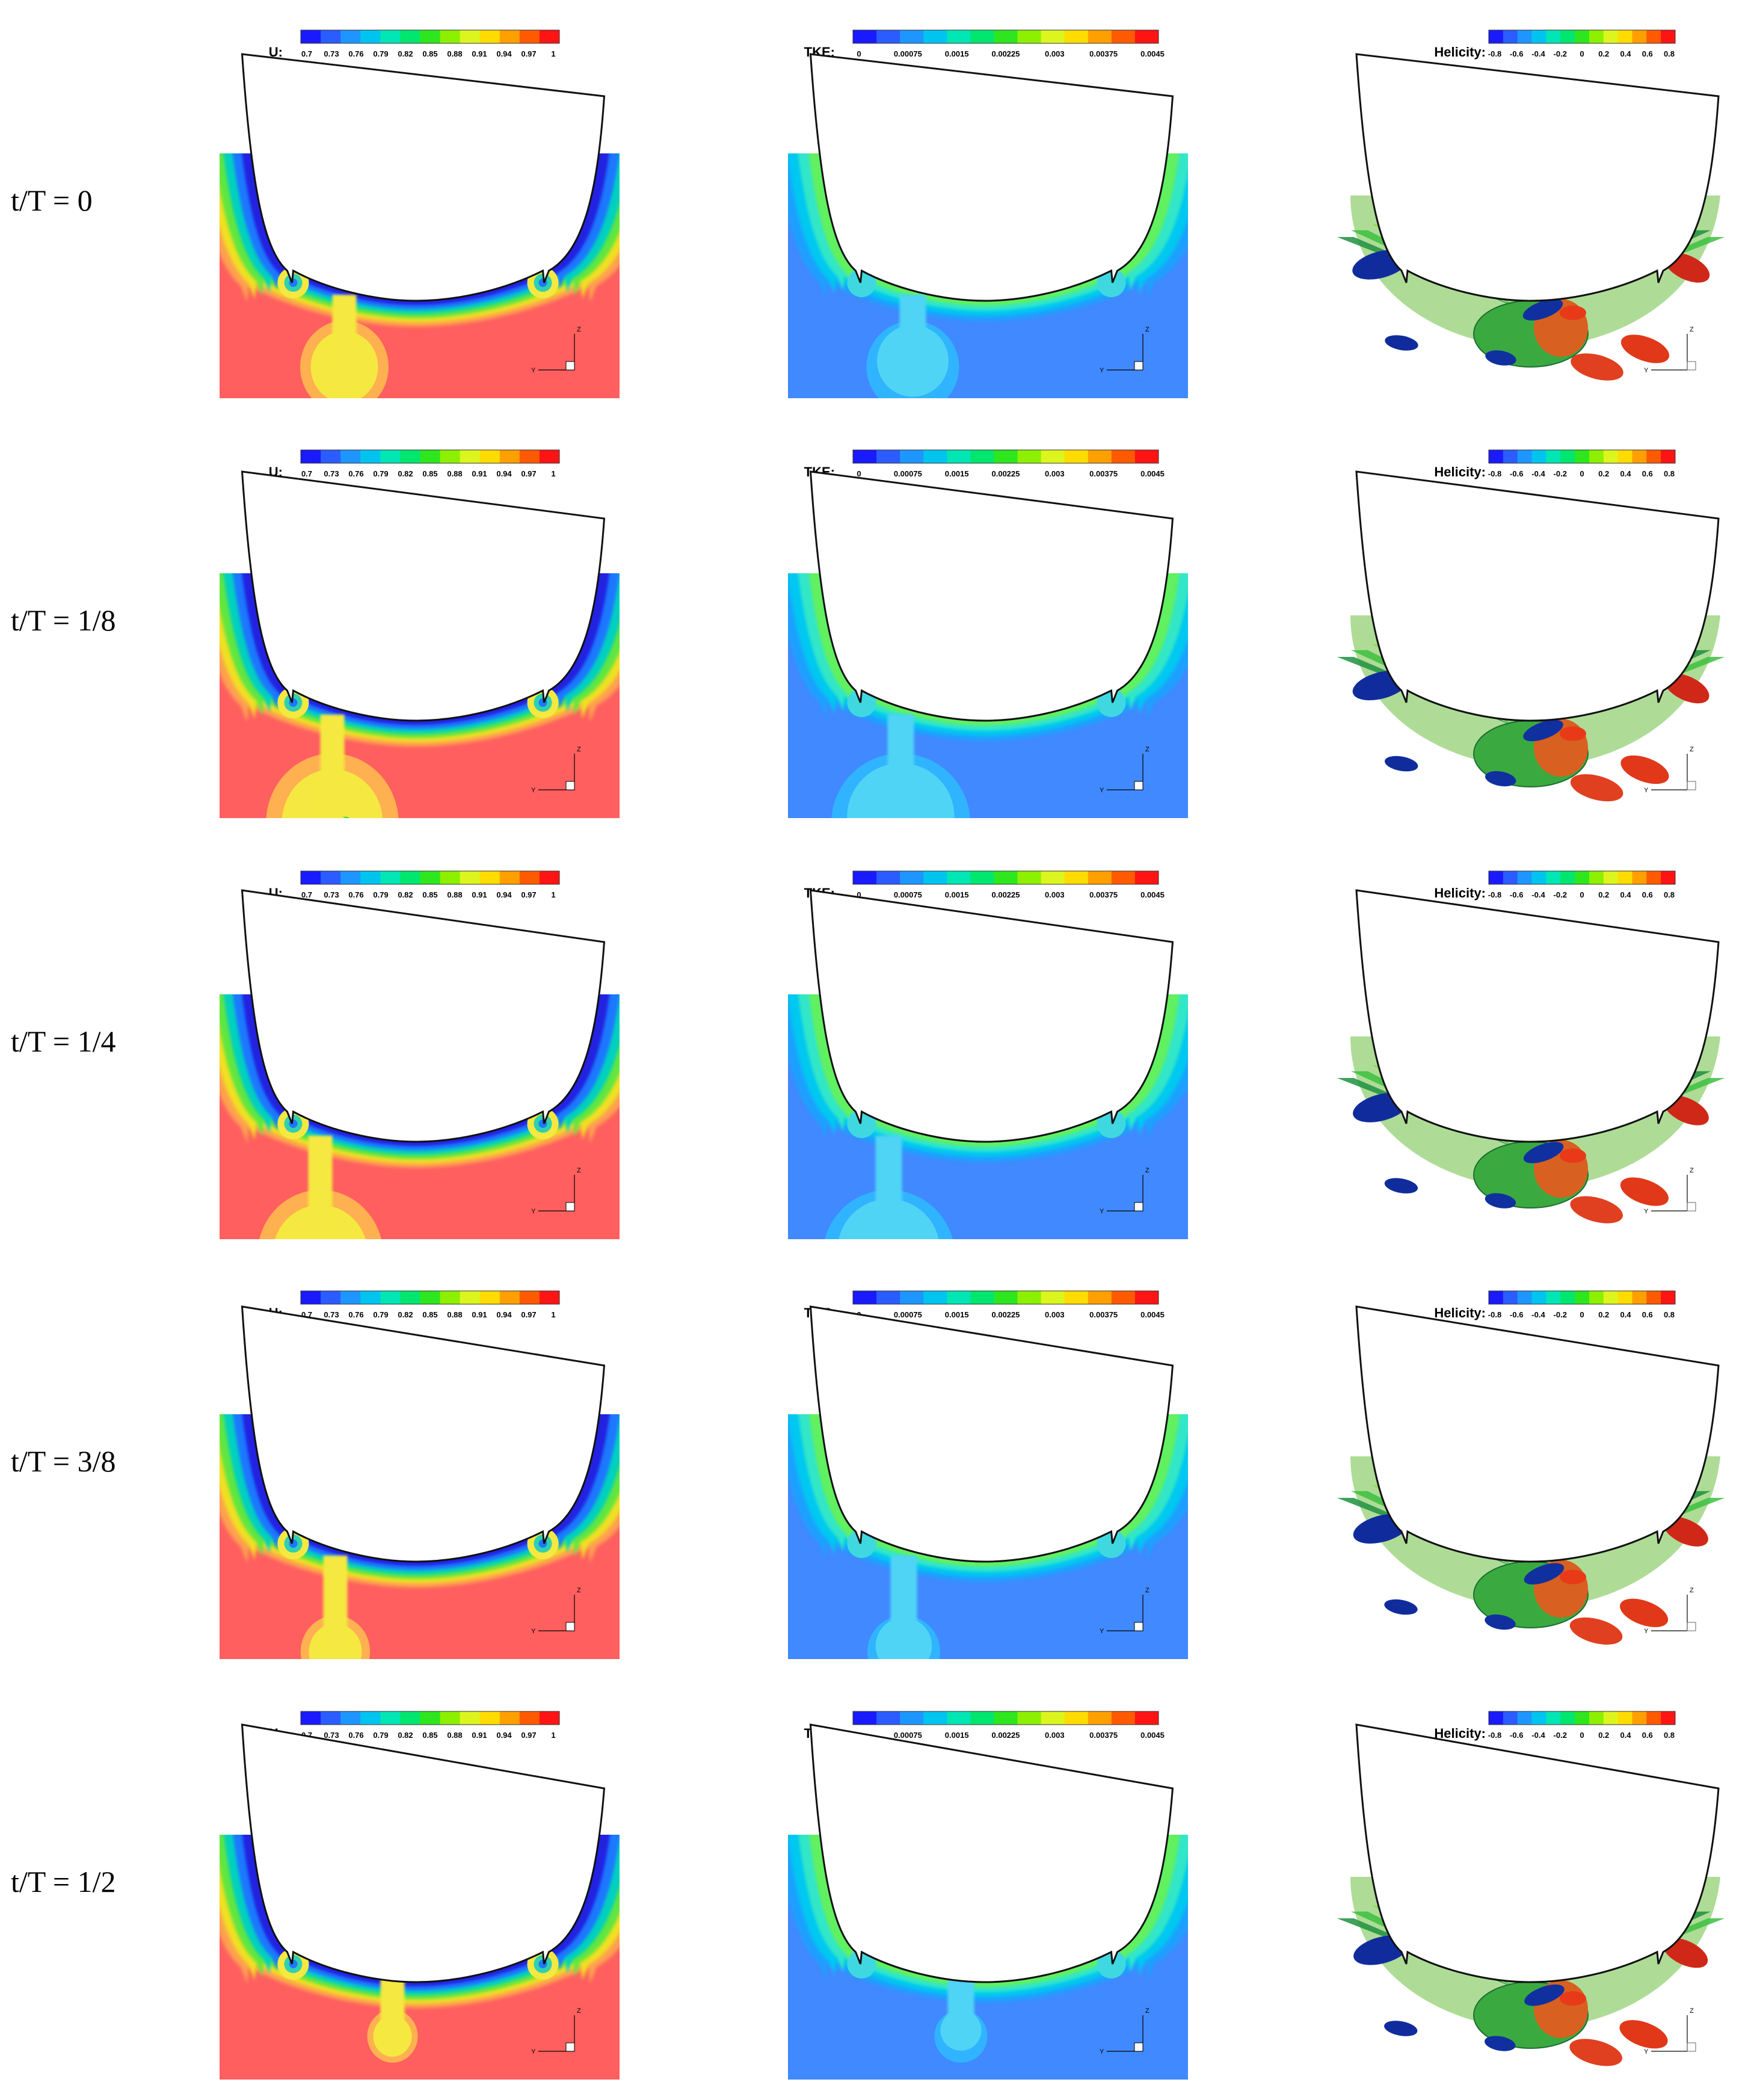 This screenshot has width=1754, height=2100. Describe the element at coordinates (528, 1735) in the screenshot. I see `colorbar-tick-label: 0.97` at that location.